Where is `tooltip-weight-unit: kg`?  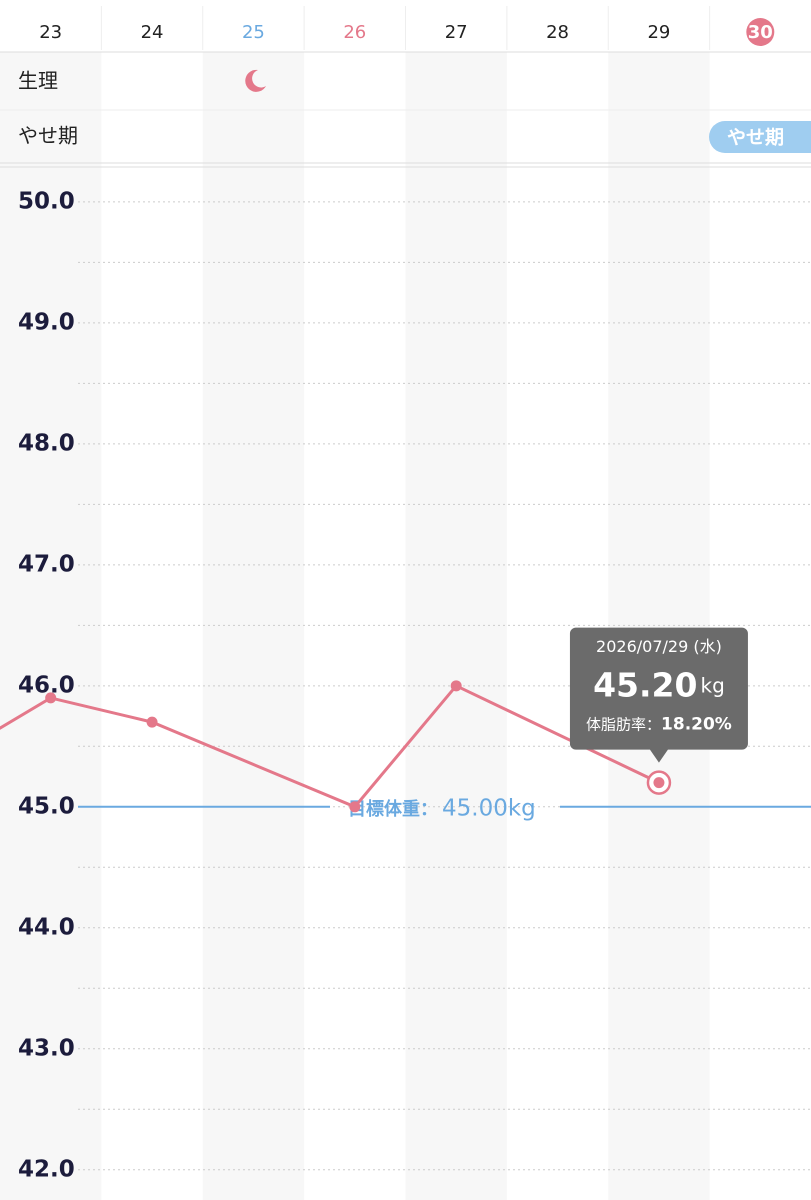
tooltip-weight-unit: kg is located at coordinates (712, 685).